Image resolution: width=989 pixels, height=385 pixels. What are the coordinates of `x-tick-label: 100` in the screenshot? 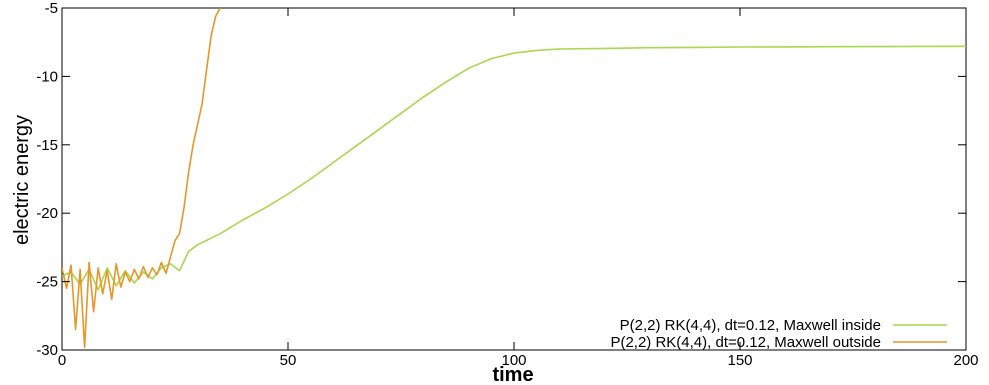 It's located at (513, 360).